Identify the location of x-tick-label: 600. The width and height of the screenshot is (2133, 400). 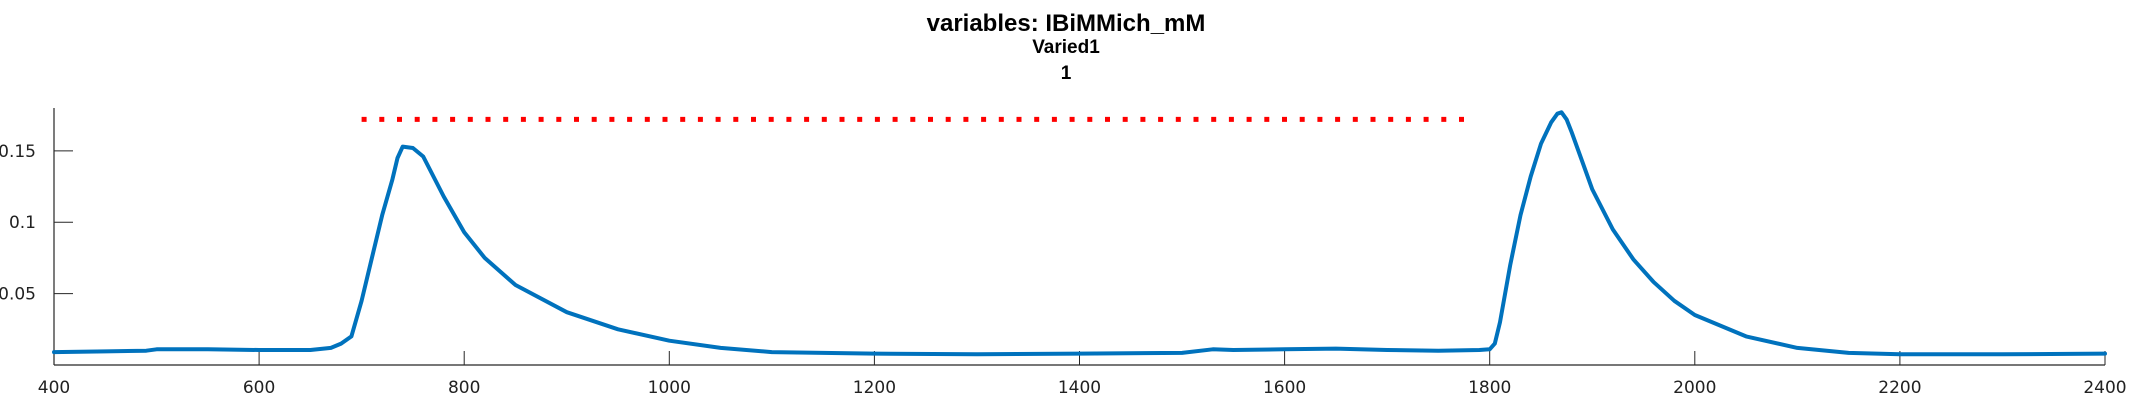
(259, 388).